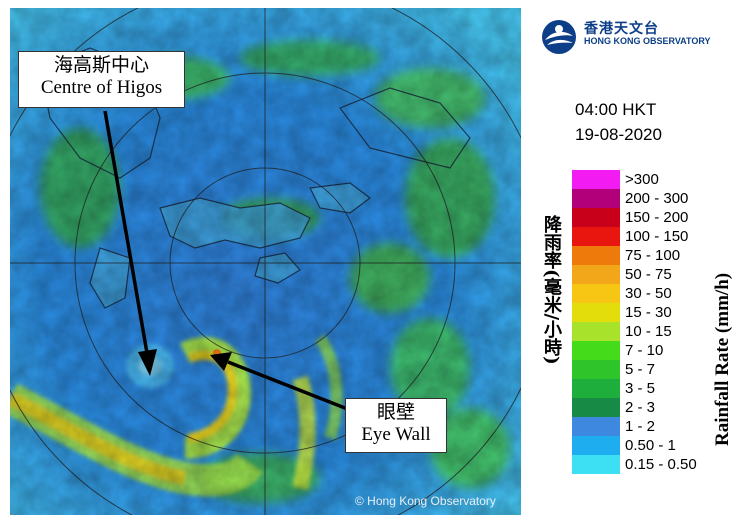  Describe the element at coordinates (640, 369) in the screenshot. I see `legend-range-label: 5 - 7` at that location.